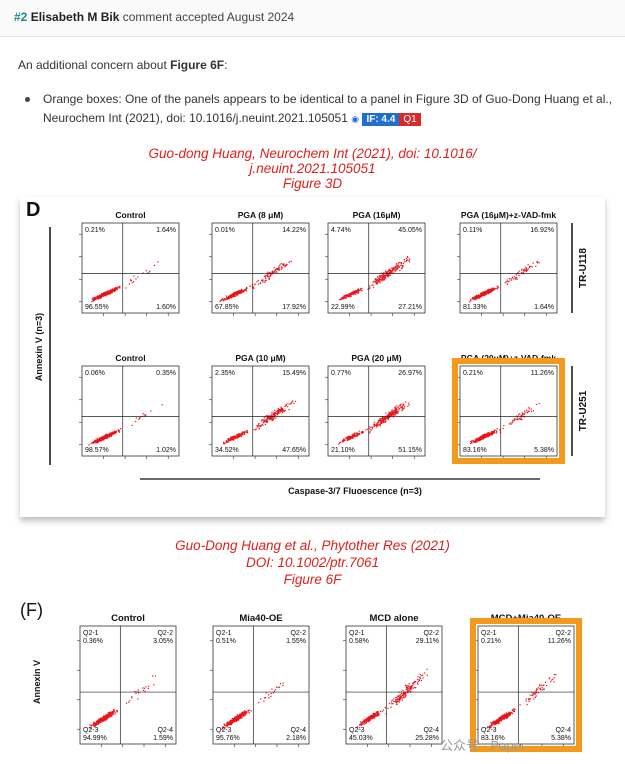 Image resolution: width=625 pixels, height=764 pixels. What do you see at coordinates (563, 730) in the screenshot?
I see `fig-f-quadrant-lr: Q2-4` at bounding box center [563, 730].